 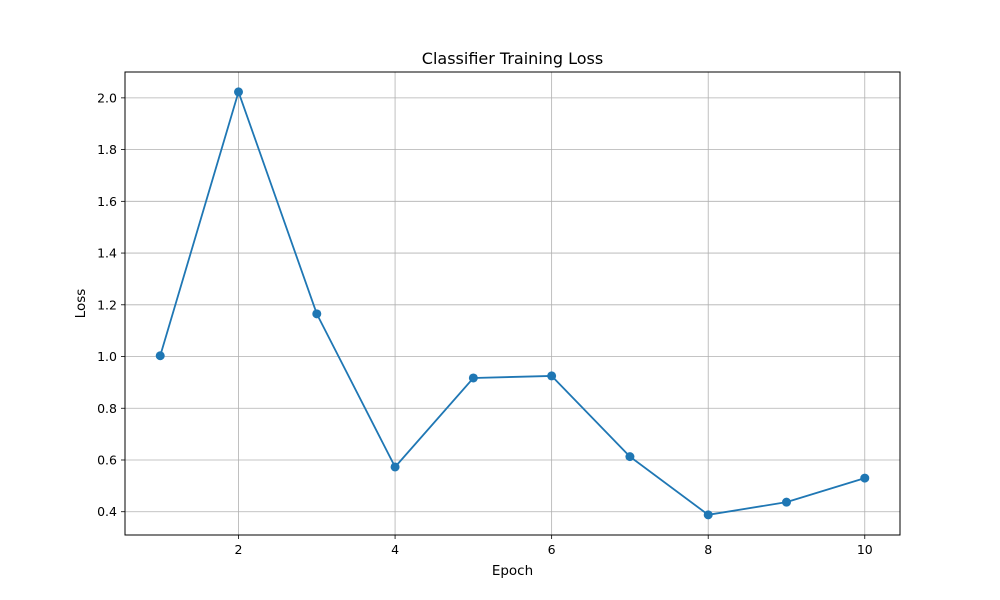 I want to click on y-tick-label: 2.0, so click(x=107, y=97).